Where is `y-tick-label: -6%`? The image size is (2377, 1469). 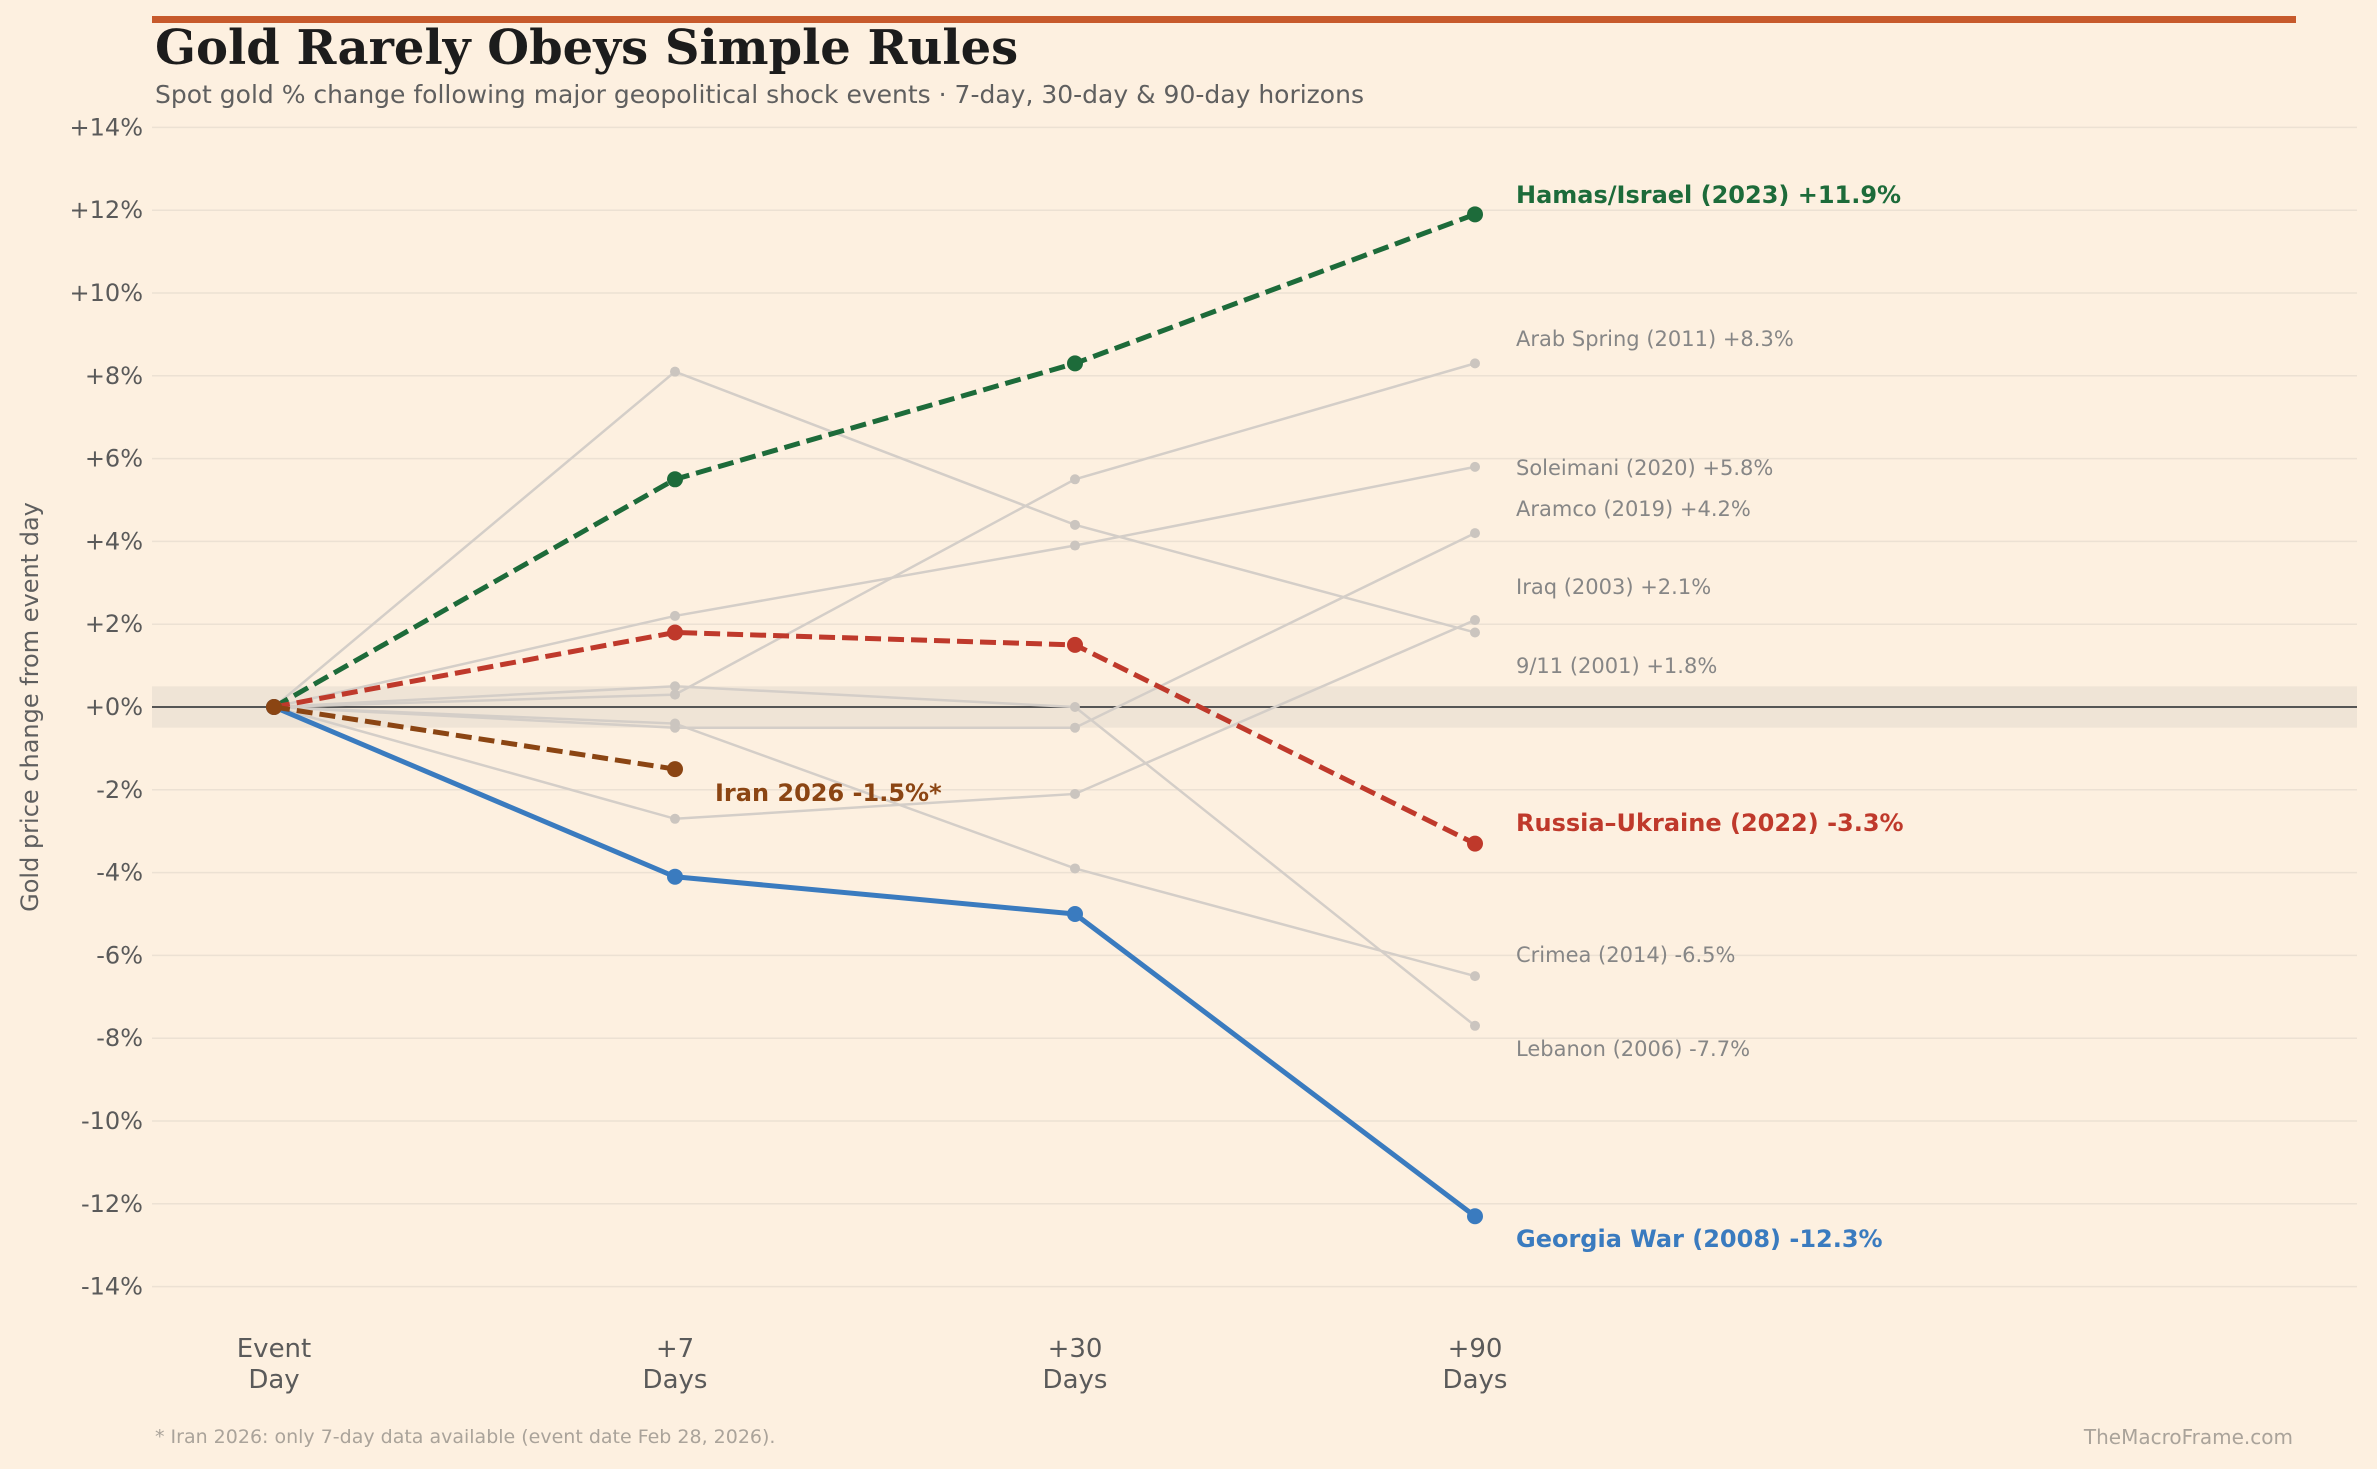 y-tick-label: -6% is located at coordinates (119, 955).